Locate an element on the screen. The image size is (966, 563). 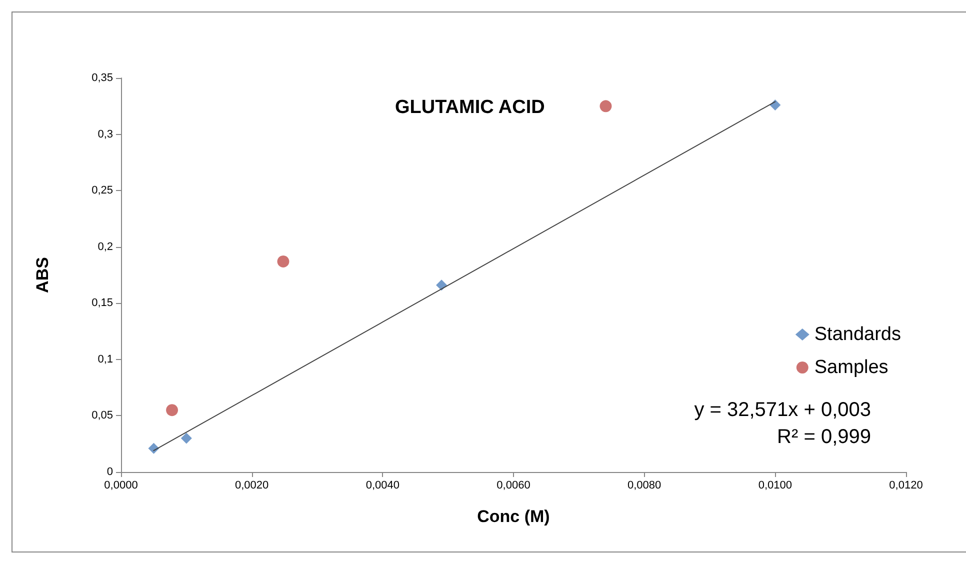
legend-label: Samples is located at coordinates (851, 367).